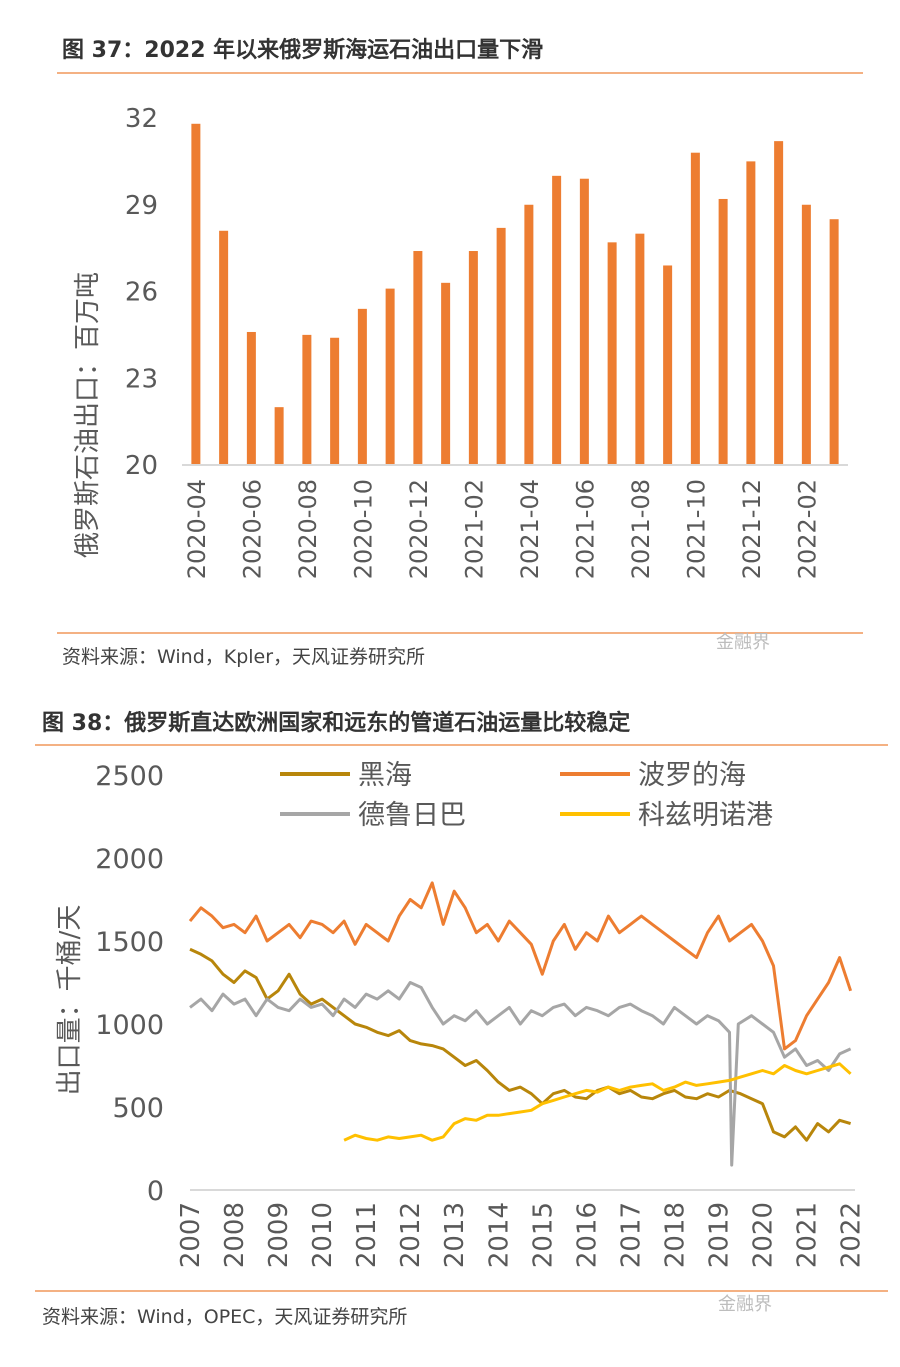  Describe the element at coordinates (244, 657) in the screenshot. I see `figure-37-source: 资料来源：Wind，Kpler，天风证券研究所` at that location.